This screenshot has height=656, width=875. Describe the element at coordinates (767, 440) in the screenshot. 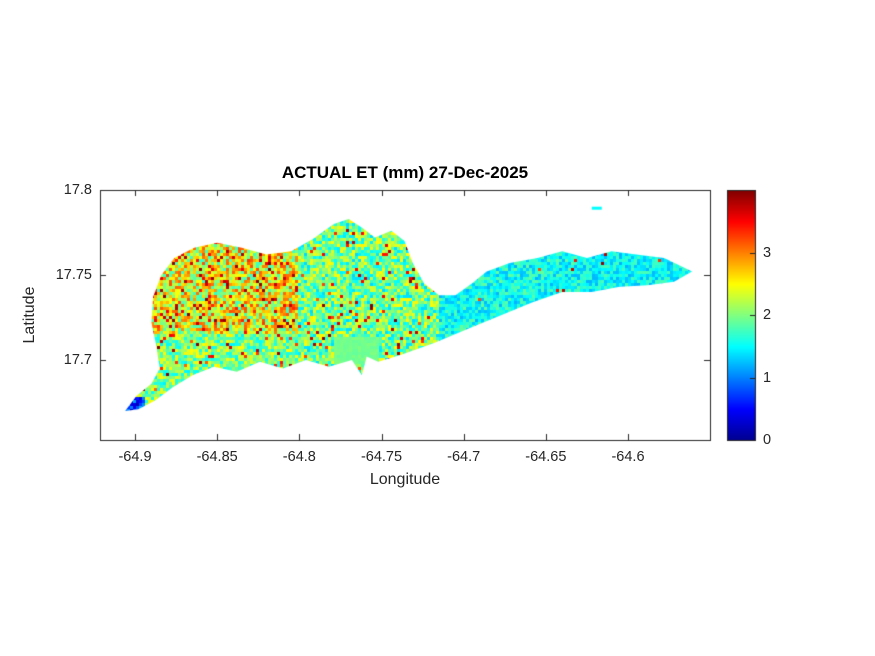

I see `colorbar-tick-label: 0` at that location.